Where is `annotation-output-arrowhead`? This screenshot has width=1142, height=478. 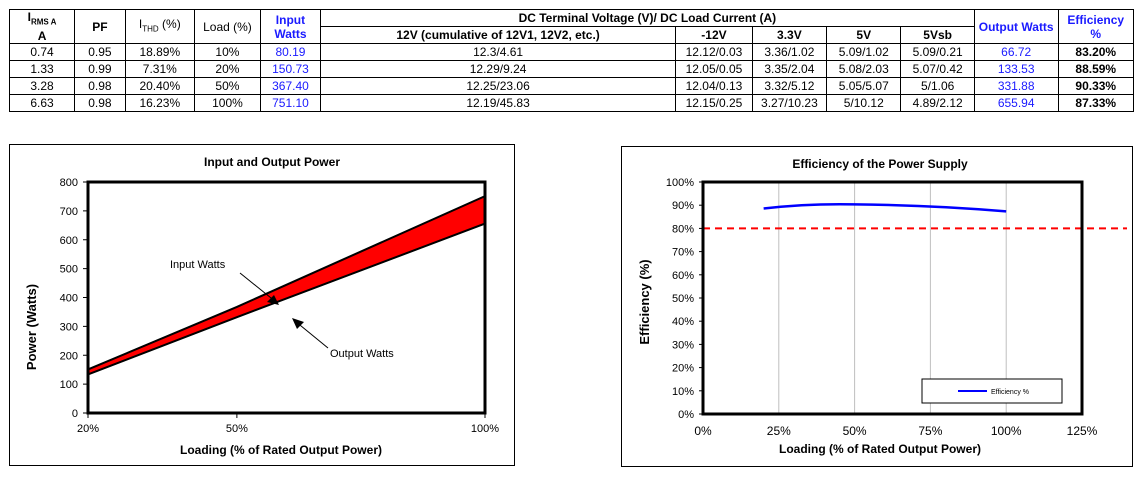 annotation-output-arrowhead is located at coordinates (298, 323).